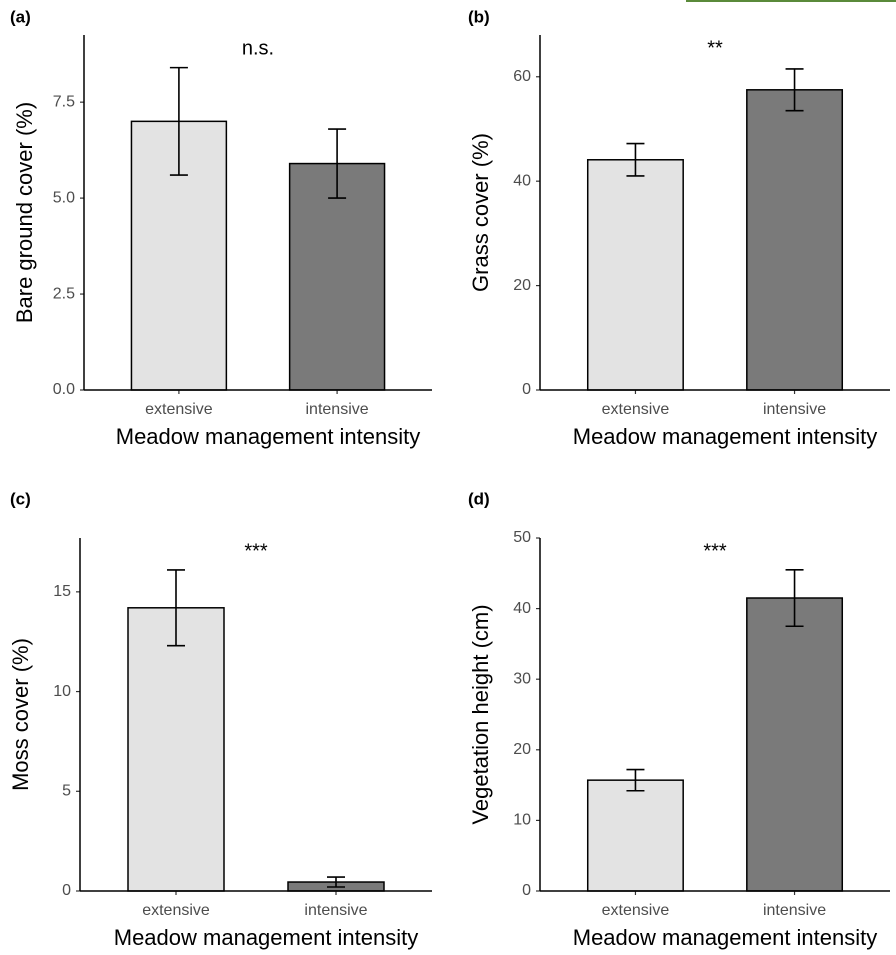 The height and width of the screenshot is (955, 896). Describe the element at coordinates (64, 101) in the screenshot. I see `y-tick-label: 7.5` at that location.